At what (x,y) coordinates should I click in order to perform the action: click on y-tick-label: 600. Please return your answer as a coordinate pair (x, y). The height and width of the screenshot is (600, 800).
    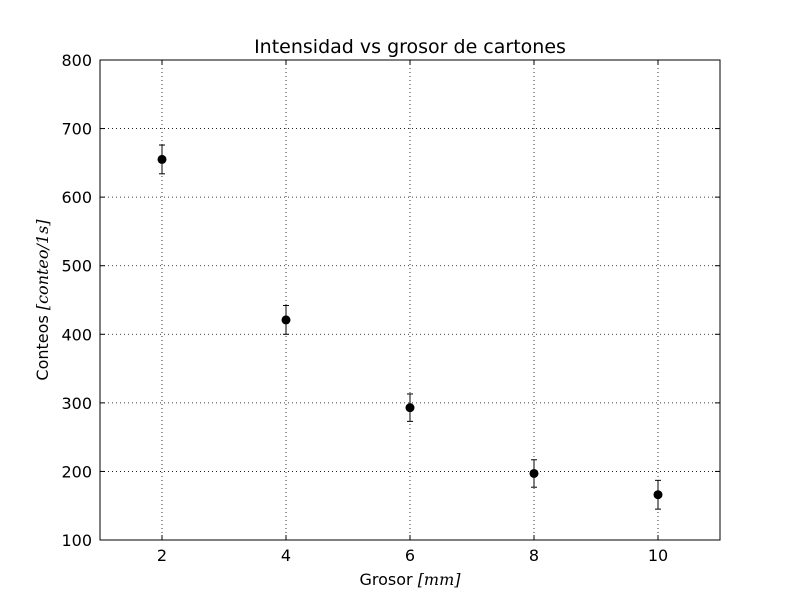
    Looking at the image, I should click on (76, 197).